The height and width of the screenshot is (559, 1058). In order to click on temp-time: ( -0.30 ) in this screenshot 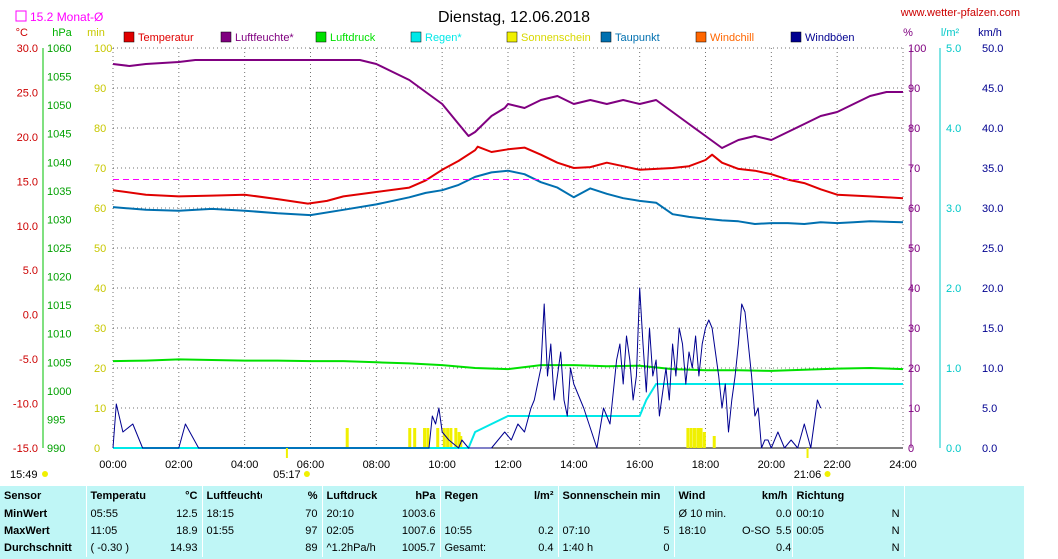, I will do `click(115, 548)`.